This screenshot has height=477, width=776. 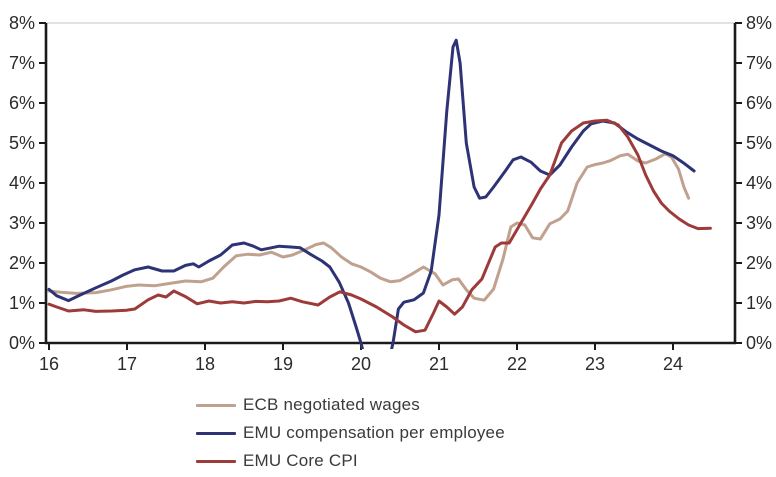 What do you see at coordinates (22, 303) in the screenshot?
I see `y-tick-label-left: 1%` at bounding box center [22, 303].